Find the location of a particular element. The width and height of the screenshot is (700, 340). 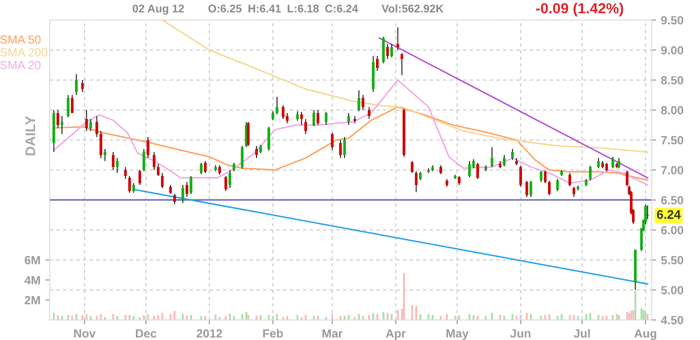

text: Vol:562.92K is located at coordinates (413, 8).